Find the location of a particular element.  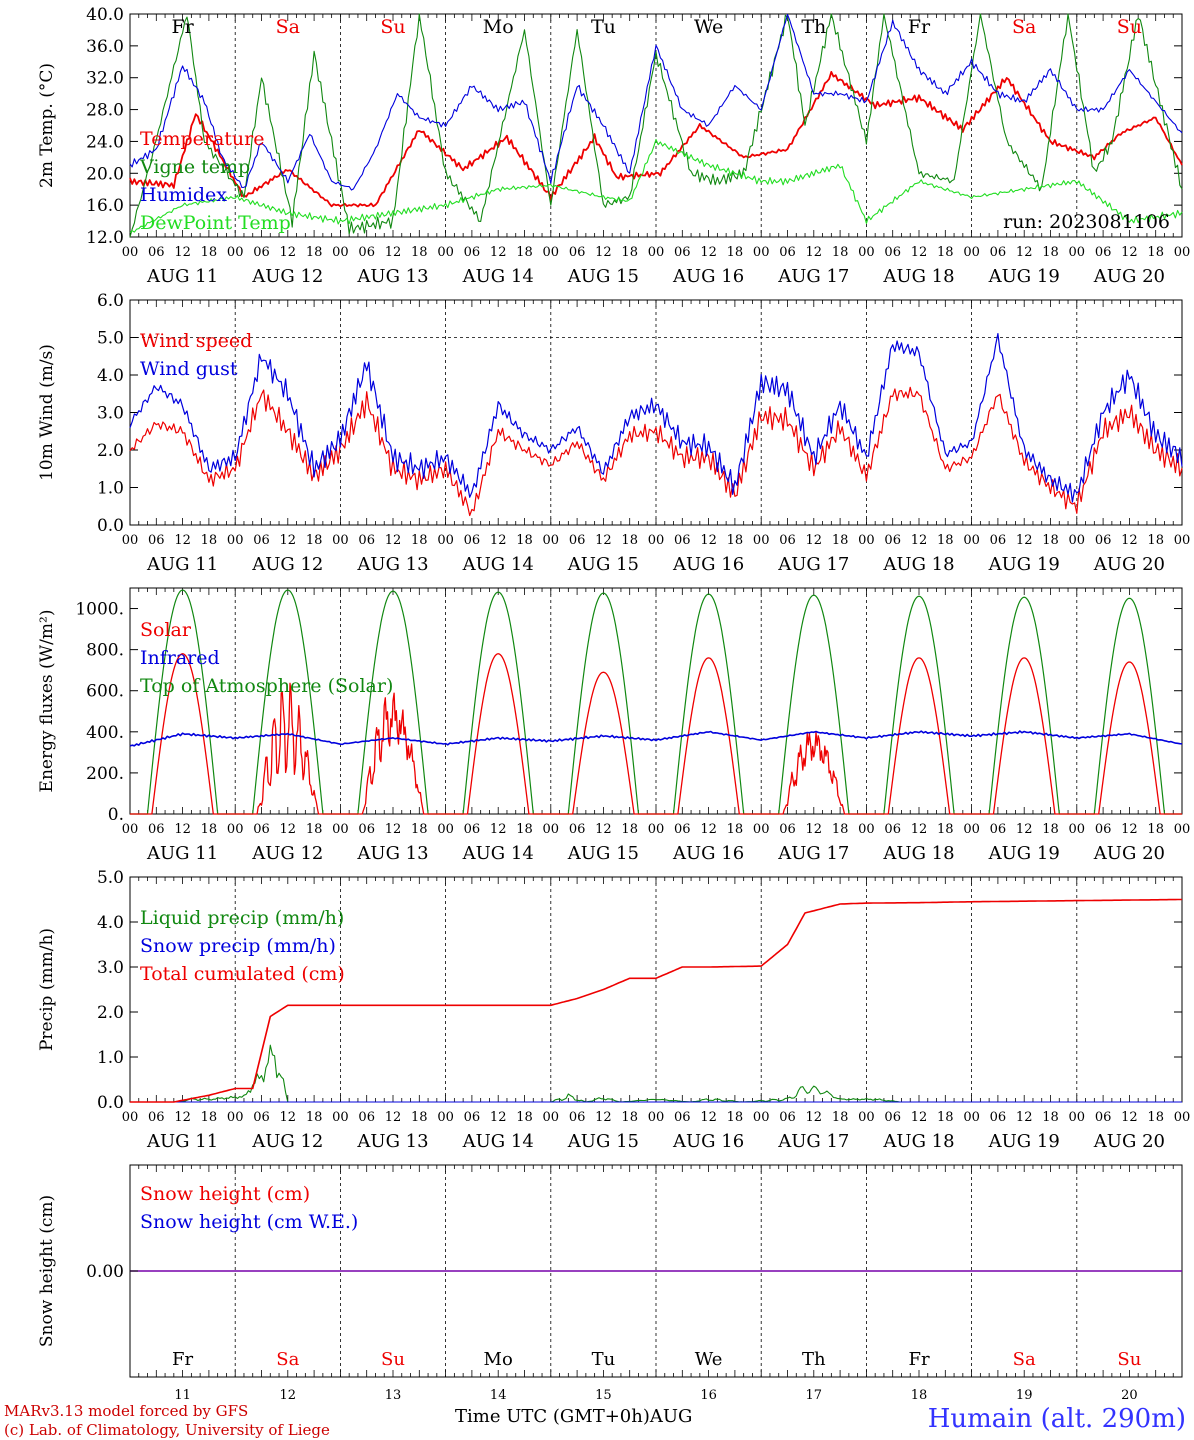

date-label: AUG 13 is located at coordinates (392, 1141).